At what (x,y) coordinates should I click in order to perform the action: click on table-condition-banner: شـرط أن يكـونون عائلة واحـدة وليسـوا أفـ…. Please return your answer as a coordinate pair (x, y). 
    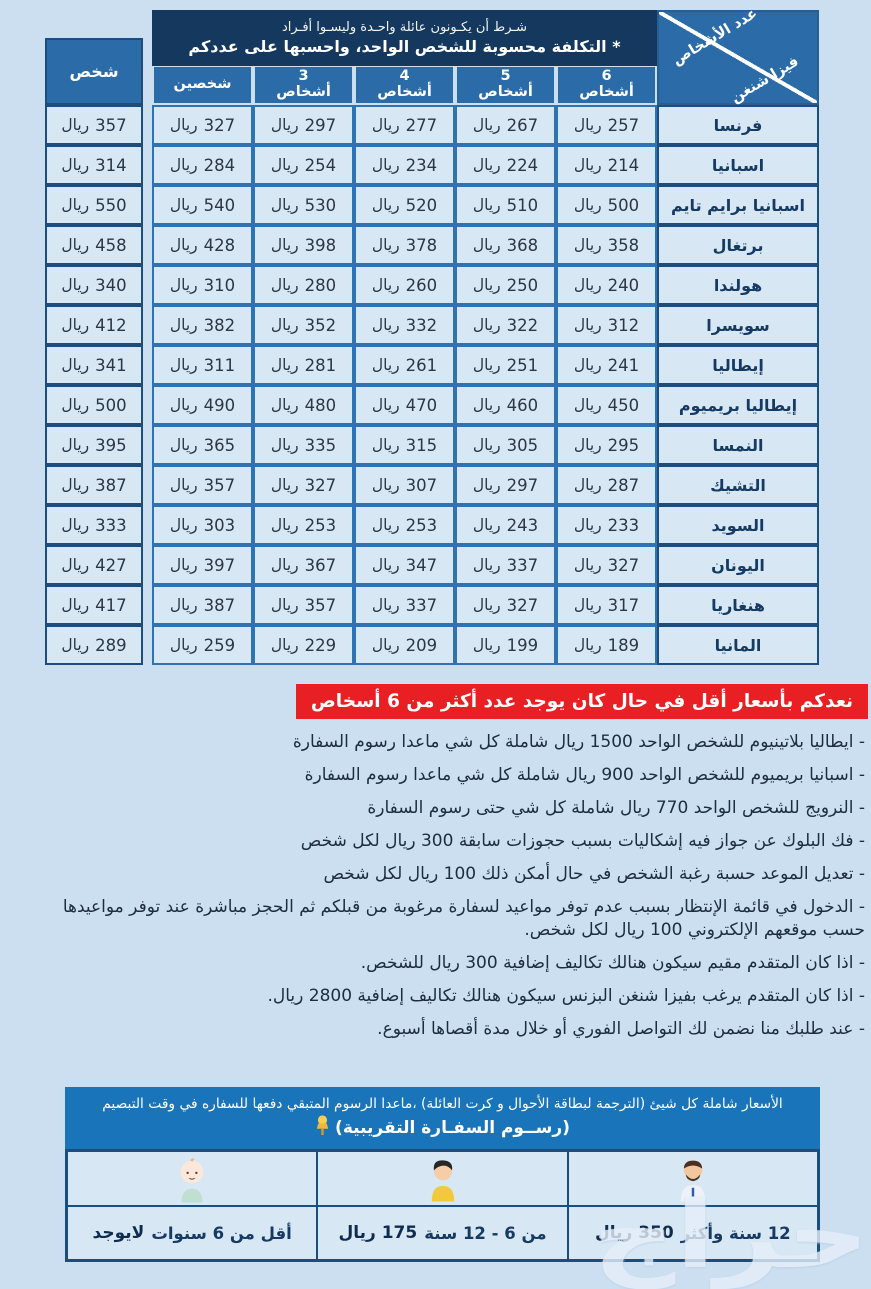
    Looking at the image, I should click on (404, 38).